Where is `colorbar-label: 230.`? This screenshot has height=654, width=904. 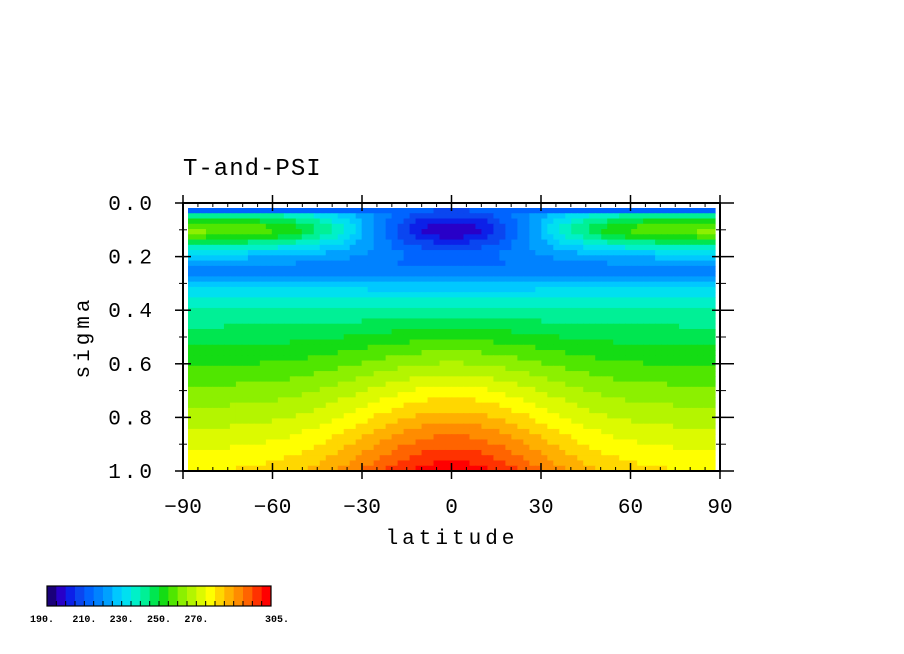 colorbar-label: 230. is located at coordinates (122, 620).